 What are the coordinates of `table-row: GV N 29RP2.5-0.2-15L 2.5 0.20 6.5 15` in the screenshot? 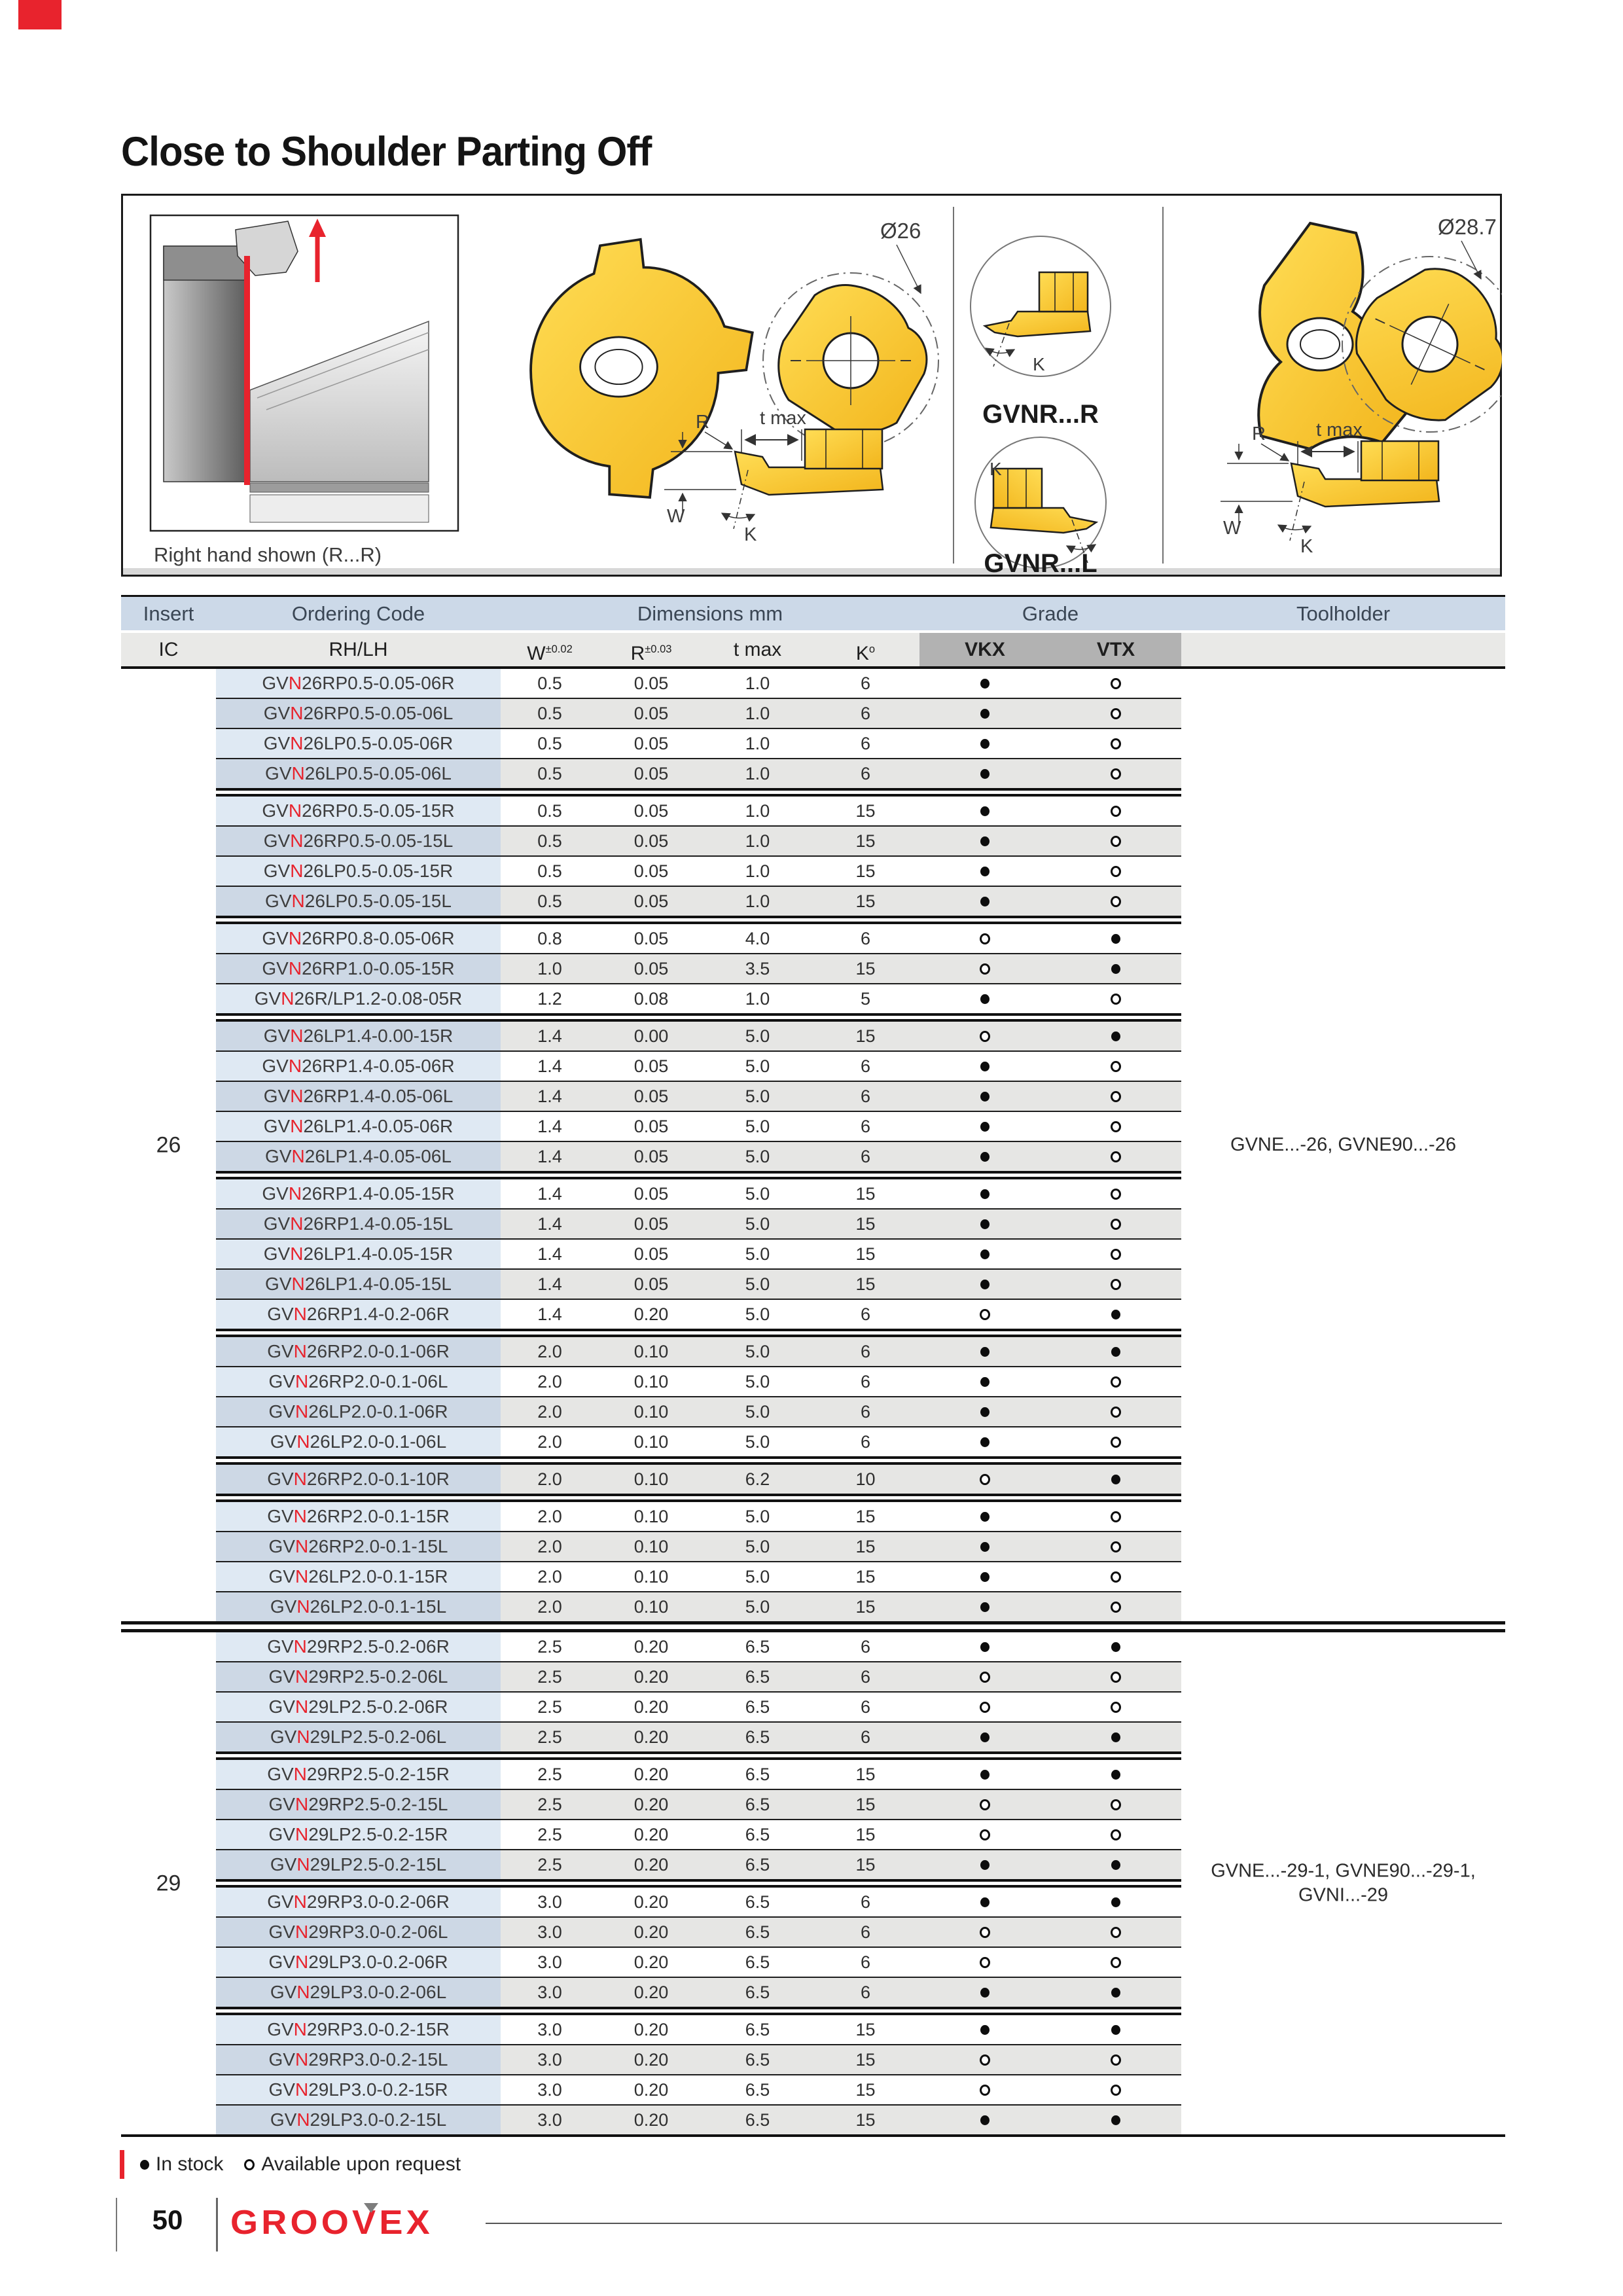 It's located at (813, 1804).